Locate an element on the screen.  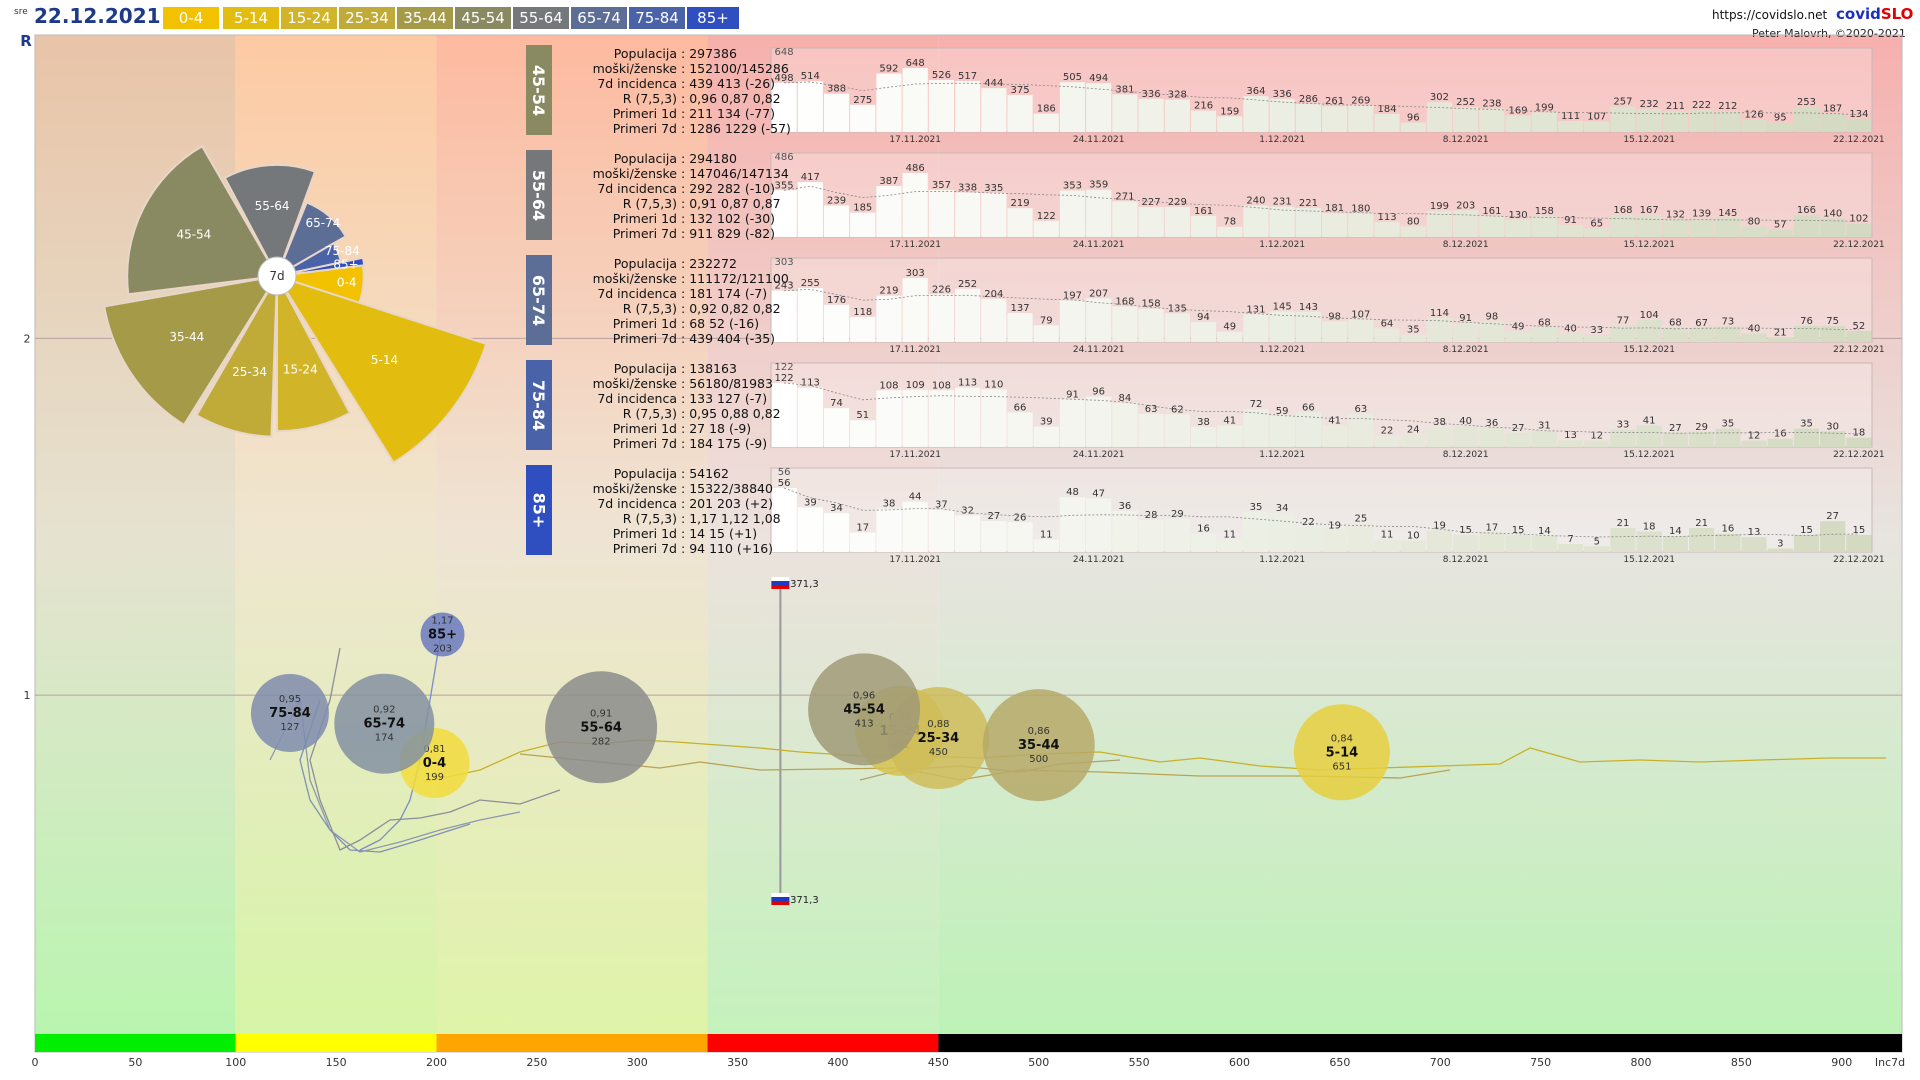
bar-value-label: 25 is located at coordinates (1360, 518).